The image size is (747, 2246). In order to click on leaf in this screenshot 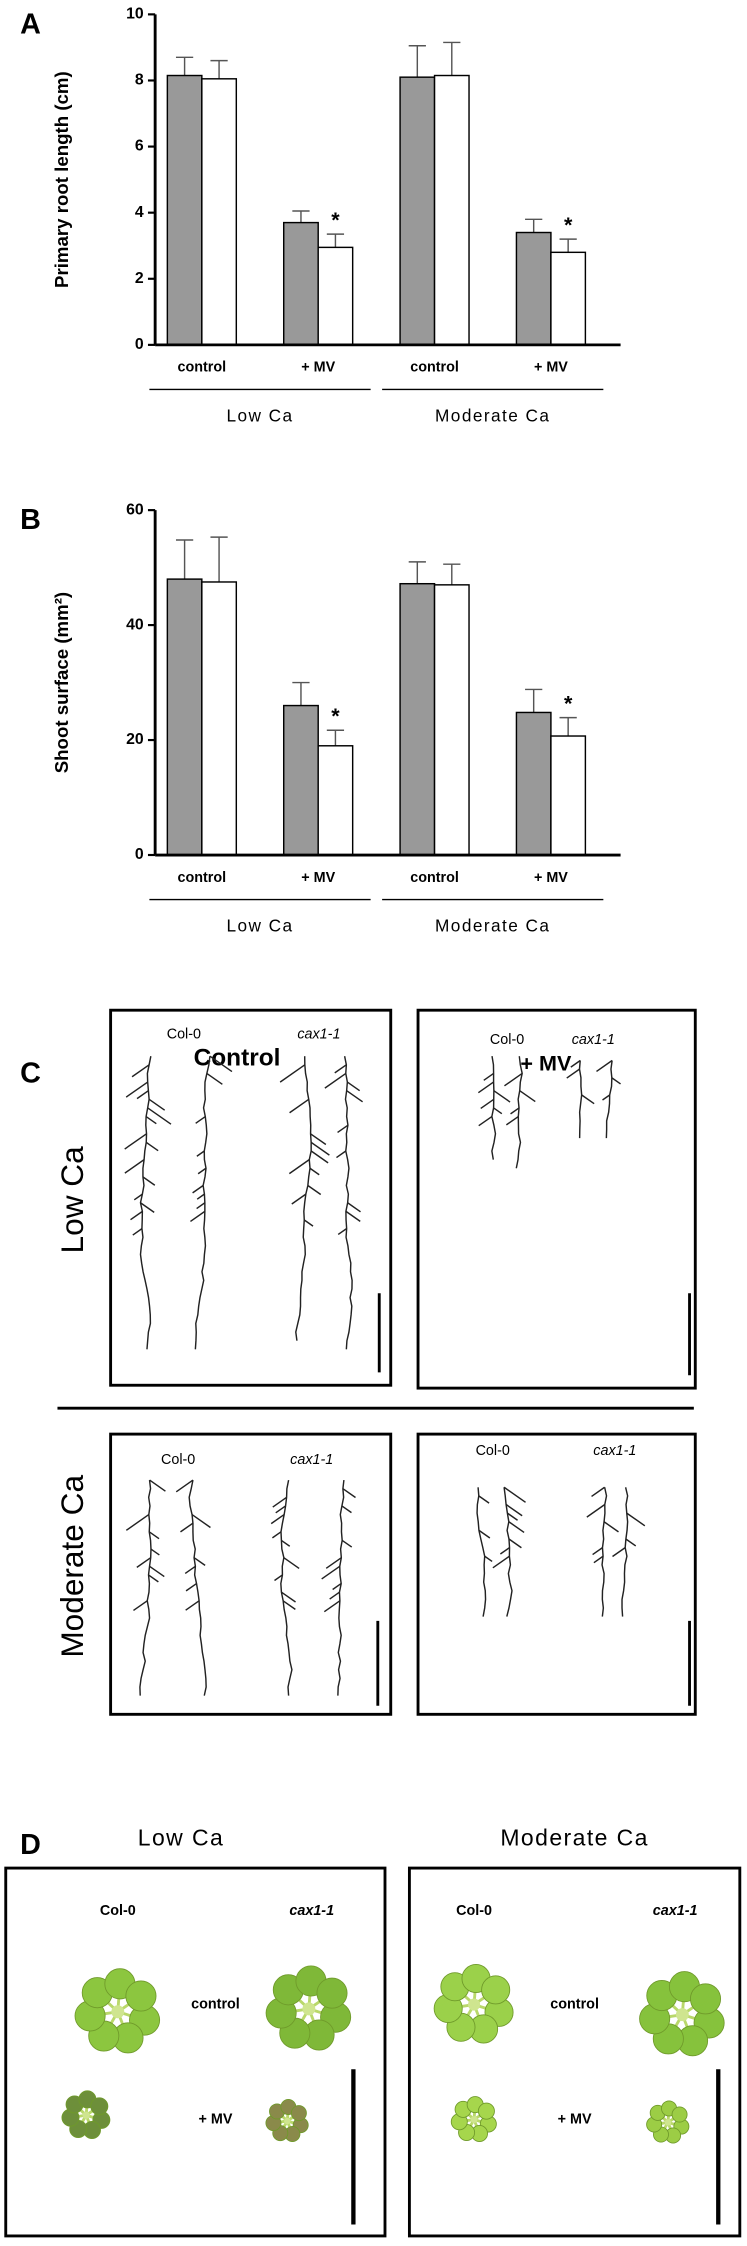, I will do `click(99, 2106)`.